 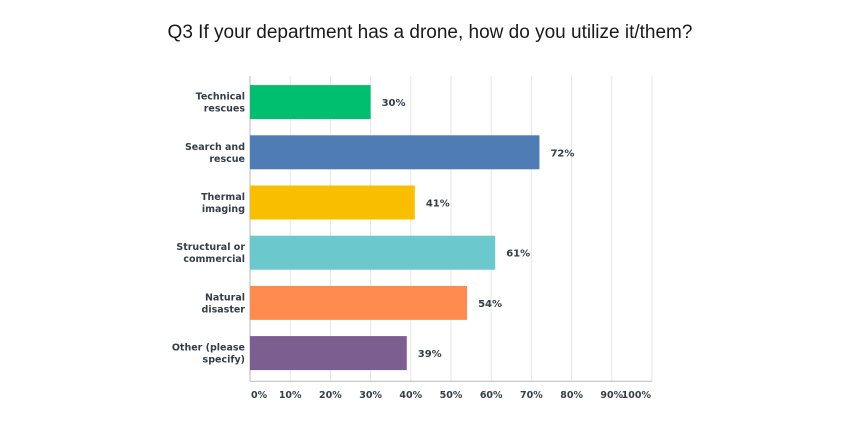 What do you see at coordinates (370, 395) in the screenshot?
I see `x-tick-label: 30%` at bounding box center [370, 395].